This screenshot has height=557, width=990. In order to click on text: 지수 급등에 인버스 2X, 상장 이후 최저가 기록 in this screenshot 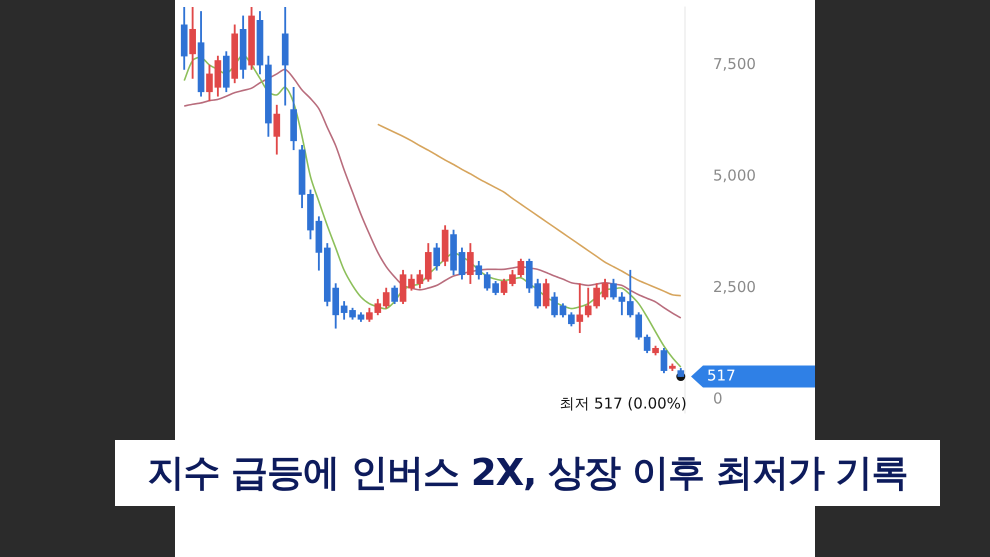, I will do `click(527, 473)`.